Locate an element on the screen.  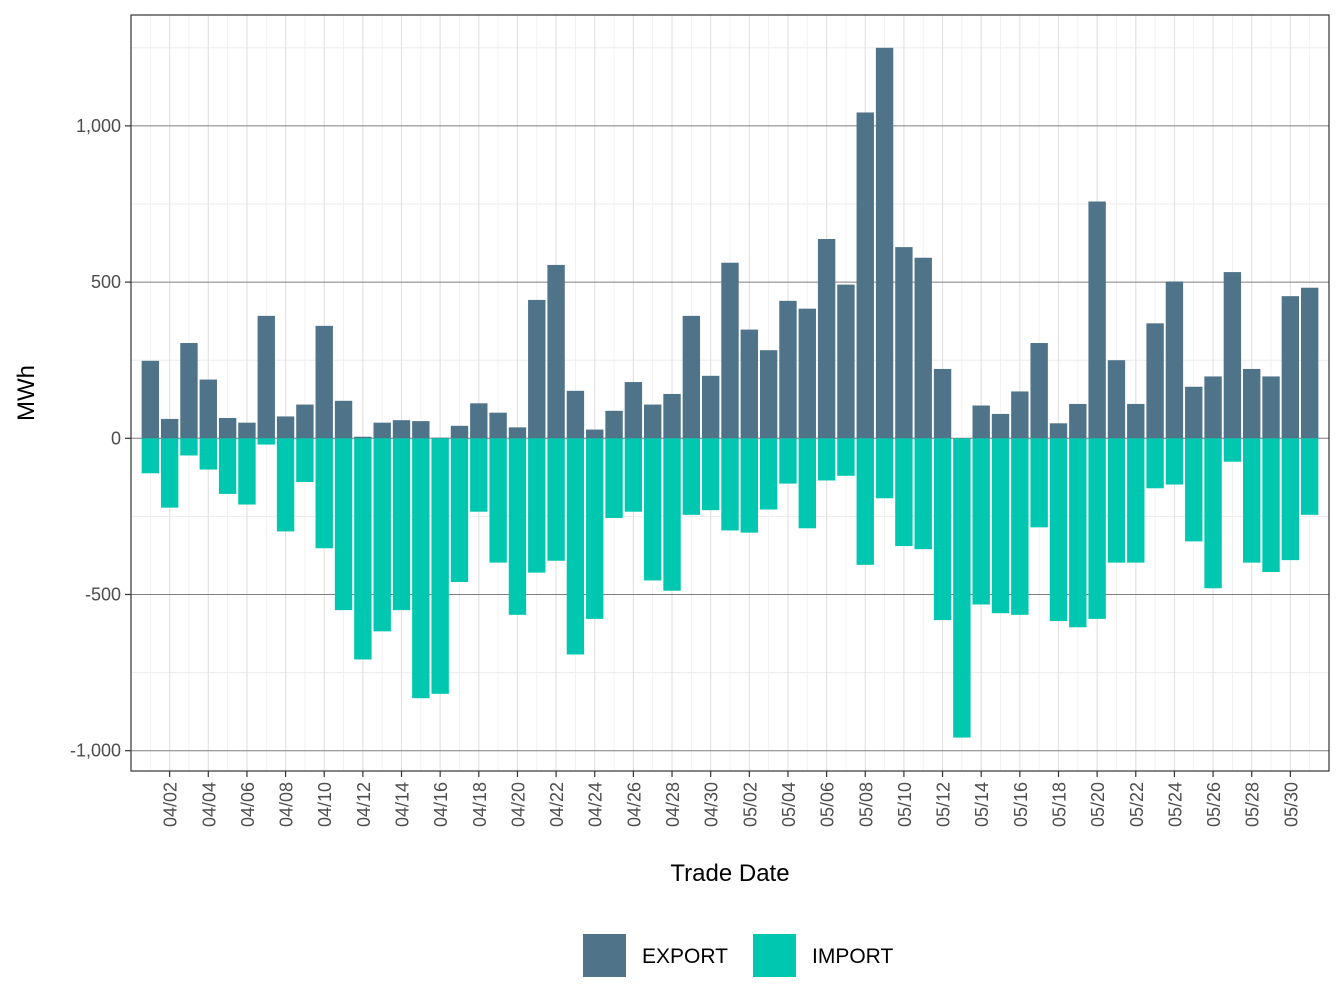
legend-label-import: IMPORT is located at coordinates (852, 956).